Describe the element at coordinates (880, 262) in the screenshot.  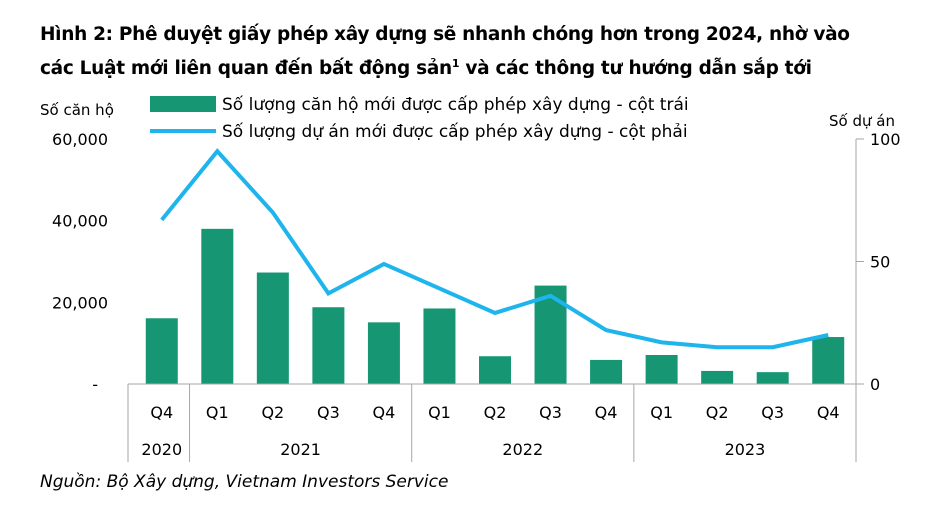
I see `right-tick-label: 50` at that location.